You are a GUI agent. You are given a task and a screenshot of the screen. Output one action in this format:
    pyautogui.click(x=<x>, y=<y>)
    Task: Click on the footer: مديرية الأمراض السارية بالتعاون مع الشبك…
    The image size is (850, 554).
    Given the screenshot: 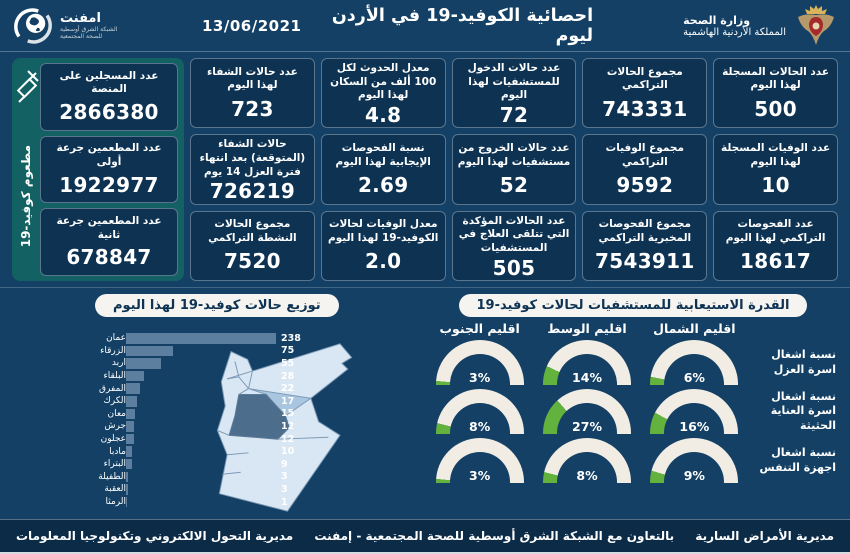 What is the action you would take?
    pyautogui.click(x=425, y=535)
    